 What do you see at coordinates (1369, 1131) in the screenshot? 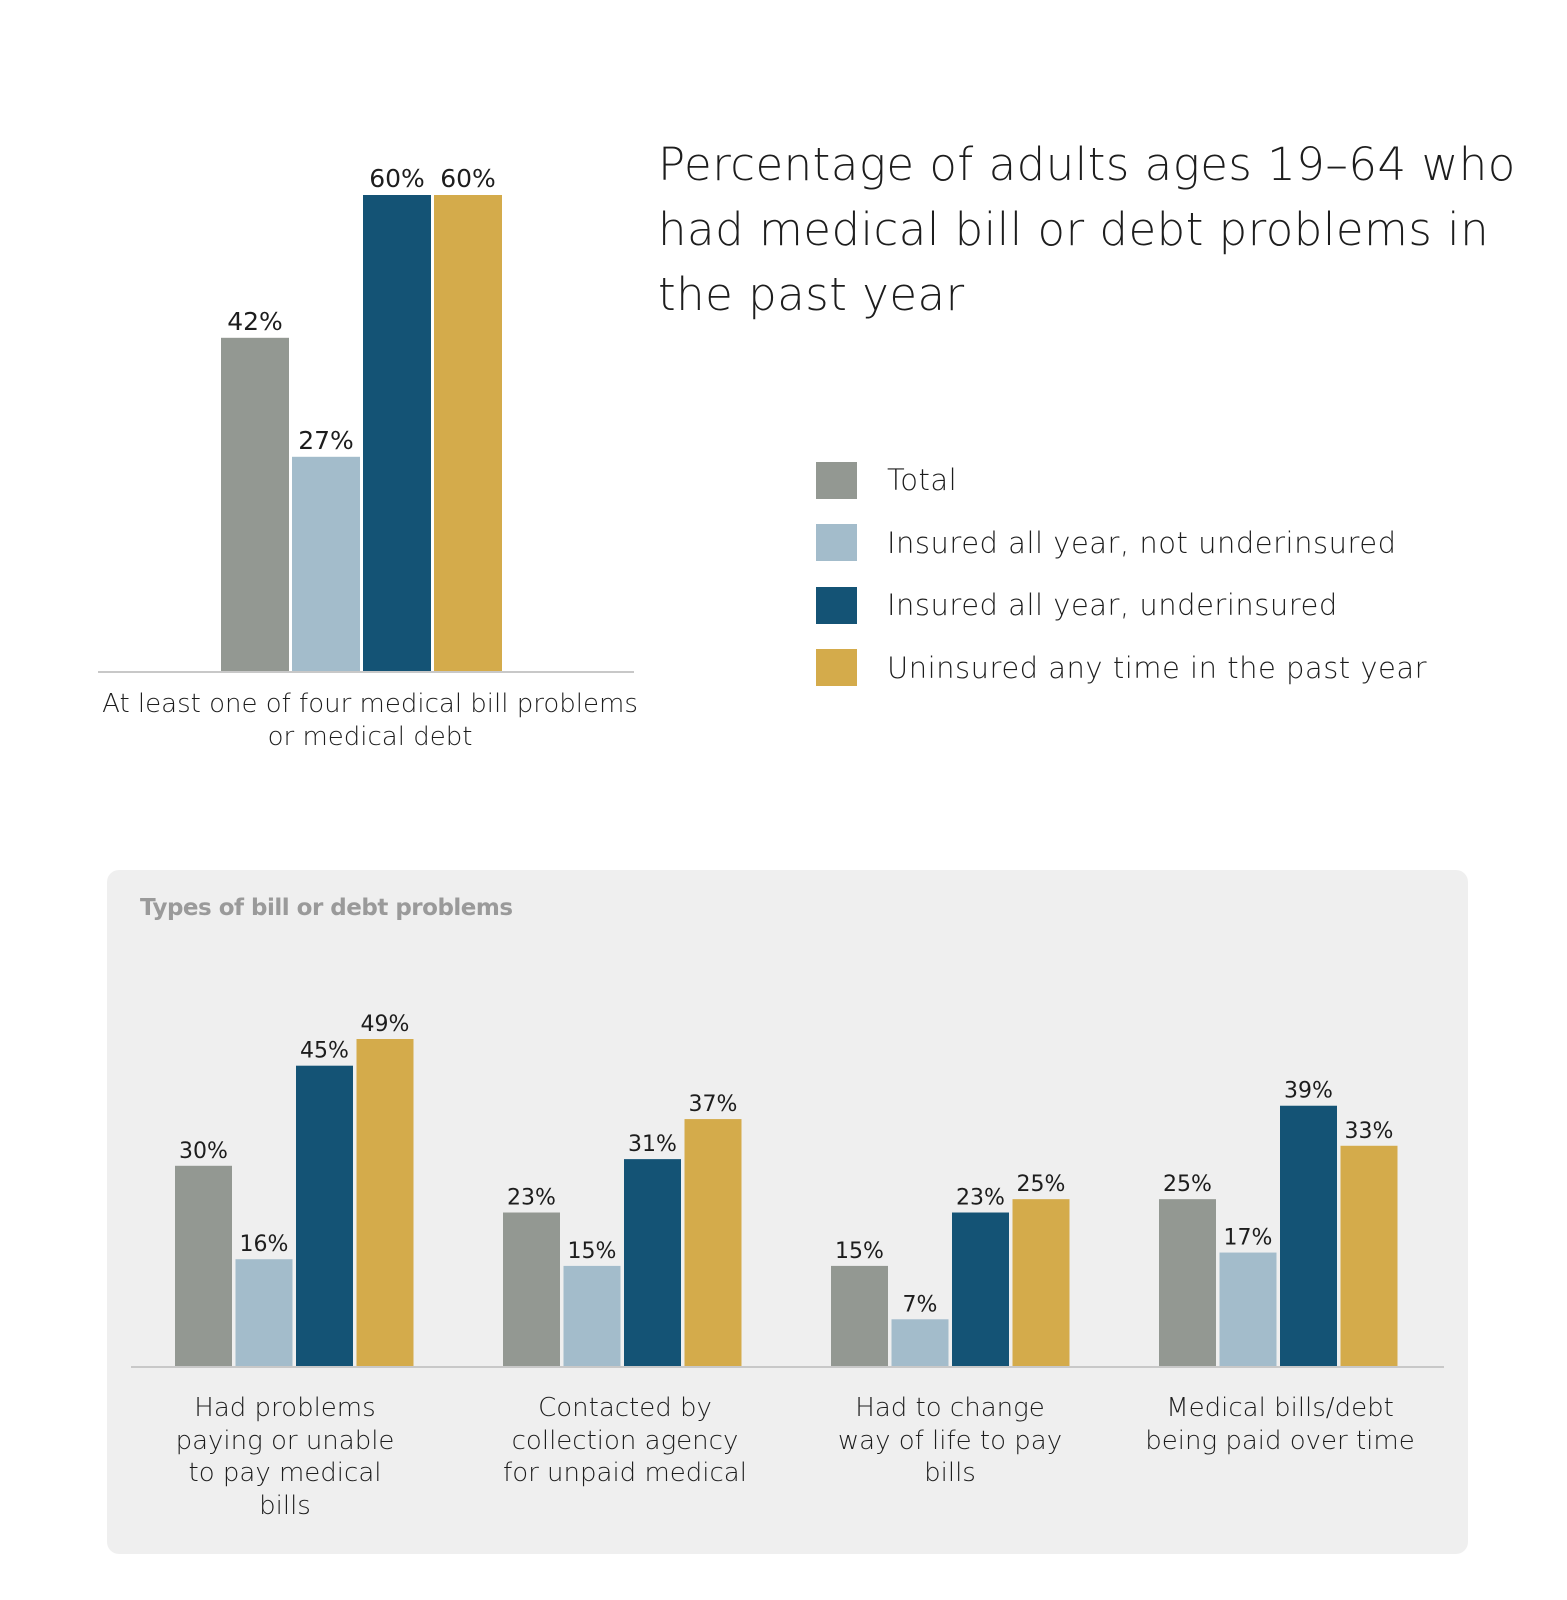
I see `value-label: 33%` at bounding box center [1369, 1131].